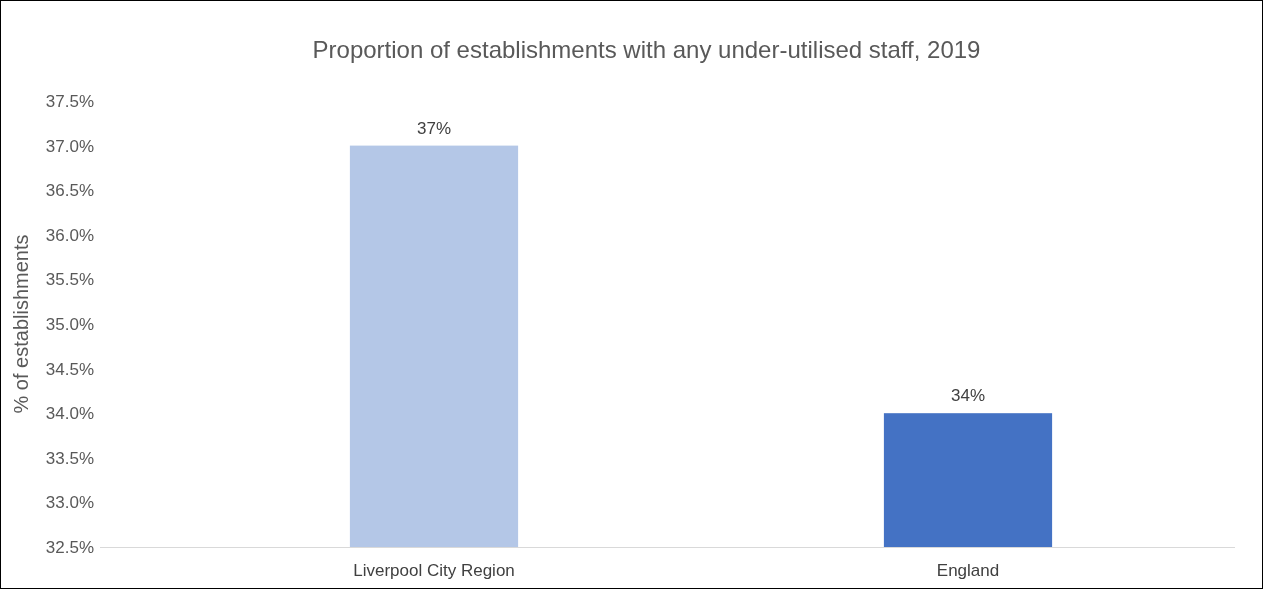  I want to click on x-tick-label: England, so click(968, 570).